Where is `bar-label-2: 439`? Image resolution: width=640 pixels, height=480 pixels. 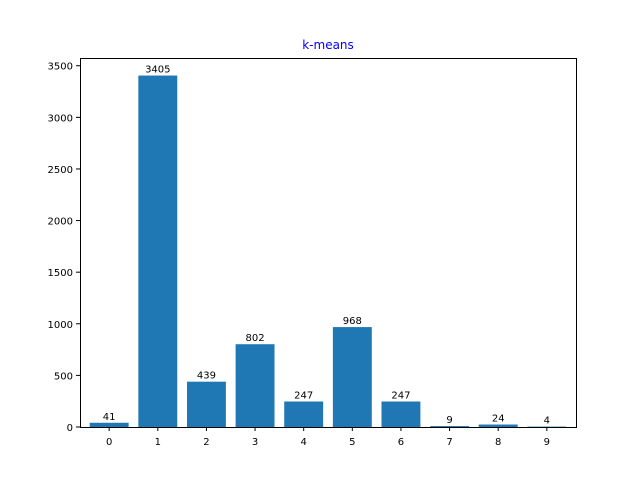 bar-label-2: 439 is located at coordinates (206, 376).